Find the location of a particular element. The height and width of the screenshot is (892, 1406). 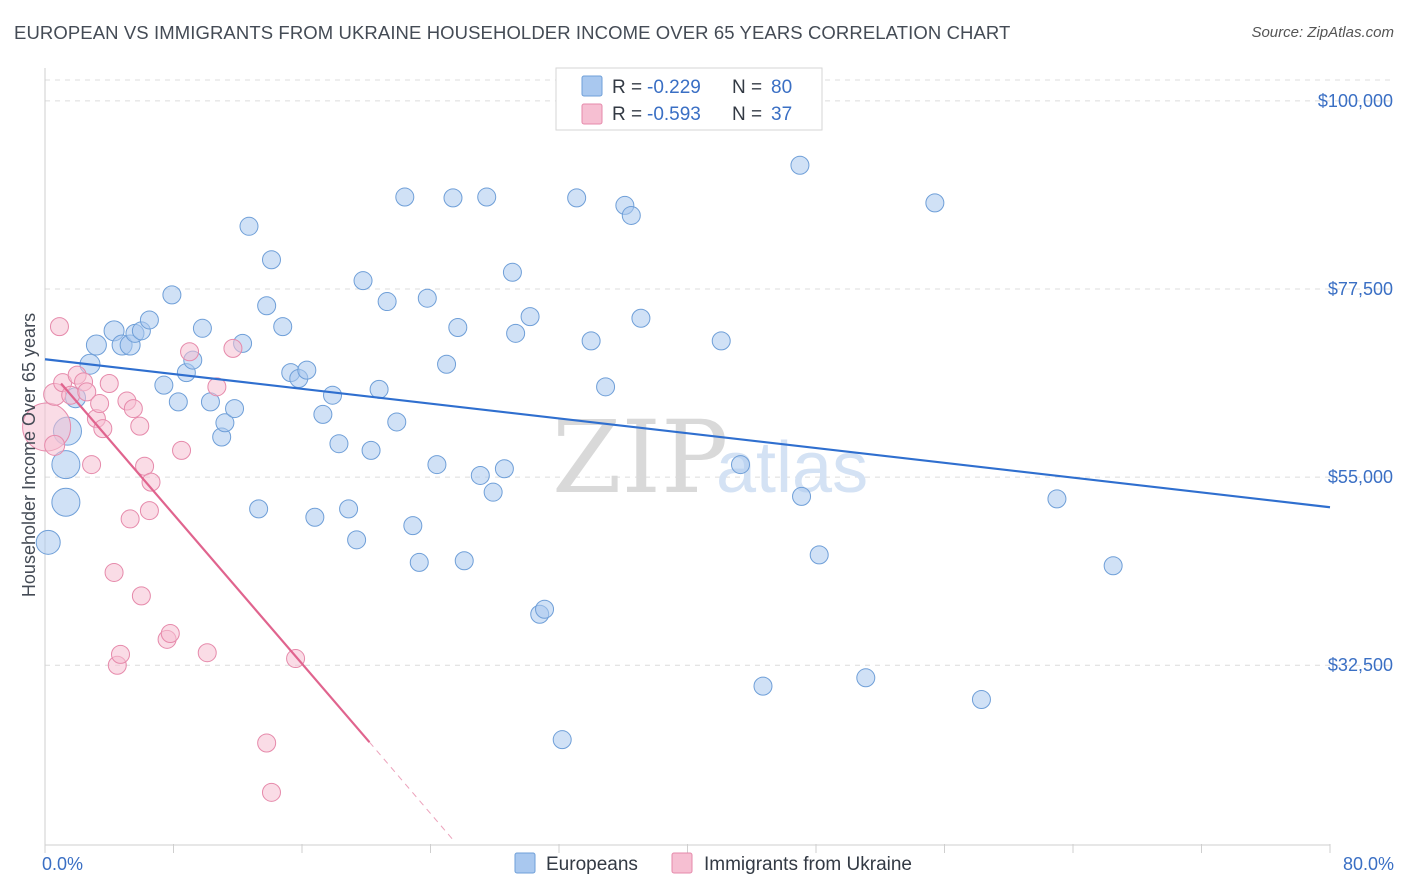

y-tick-label: $32,500 is located at coordinates (1360, 665).